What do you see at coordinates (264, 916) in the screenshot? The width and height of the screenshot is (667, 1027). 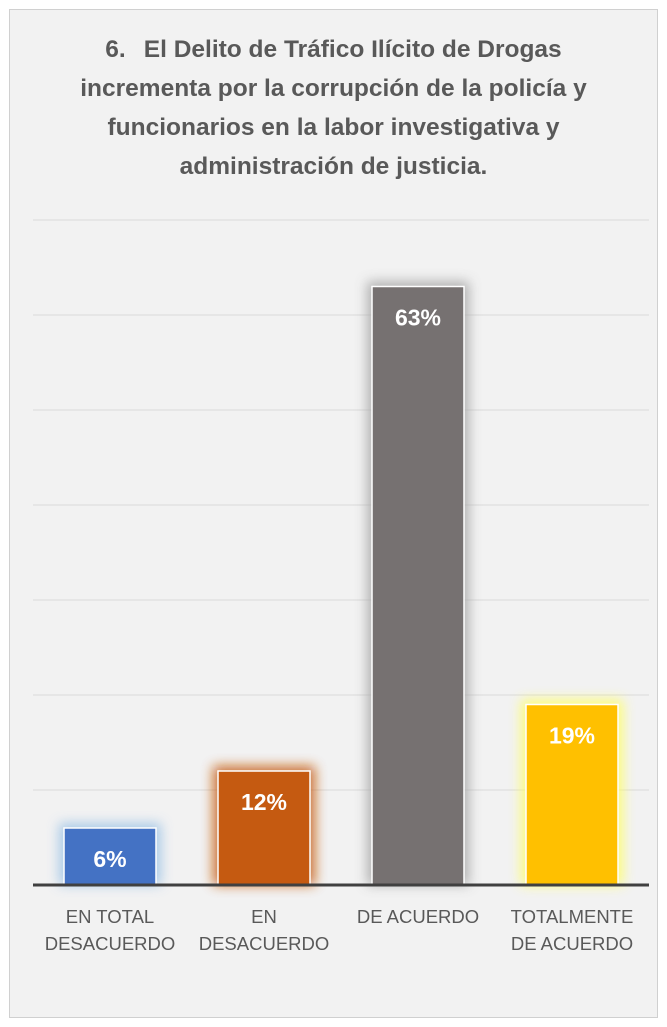 I see `category-label: EN` at bounding box center [264, 916].